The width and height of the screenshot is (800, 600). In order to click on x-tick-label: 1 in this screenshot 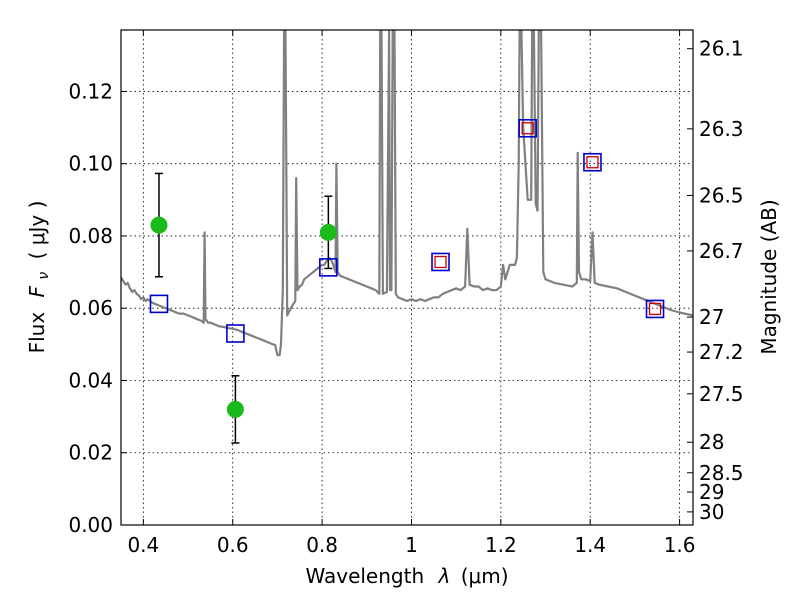, I will do `click(411, 545)`.